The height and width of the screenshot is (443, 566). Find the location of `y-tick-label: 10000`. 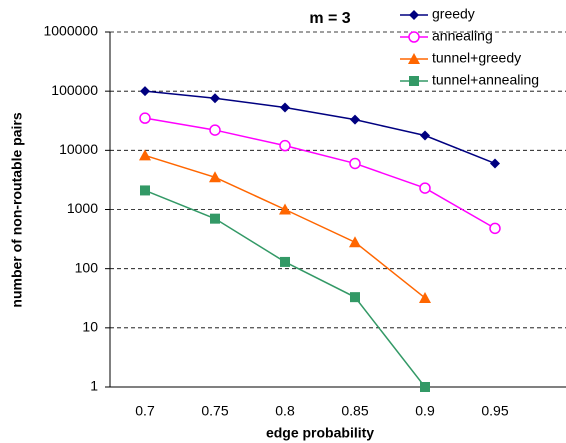

y-tick-label: 10000 is located at coordinates (78, 149).